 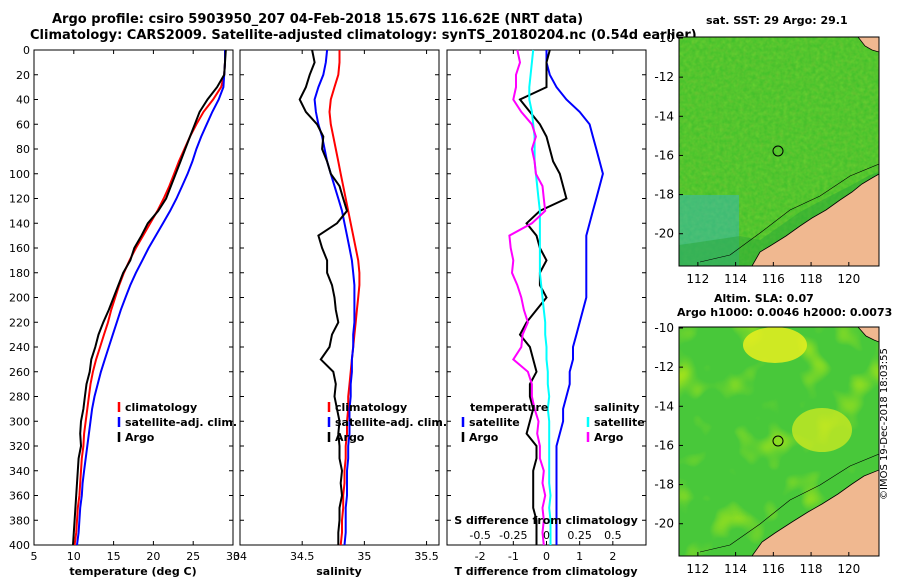 I want to click on depth-tick-label: 220, so click(x=19, y=322).